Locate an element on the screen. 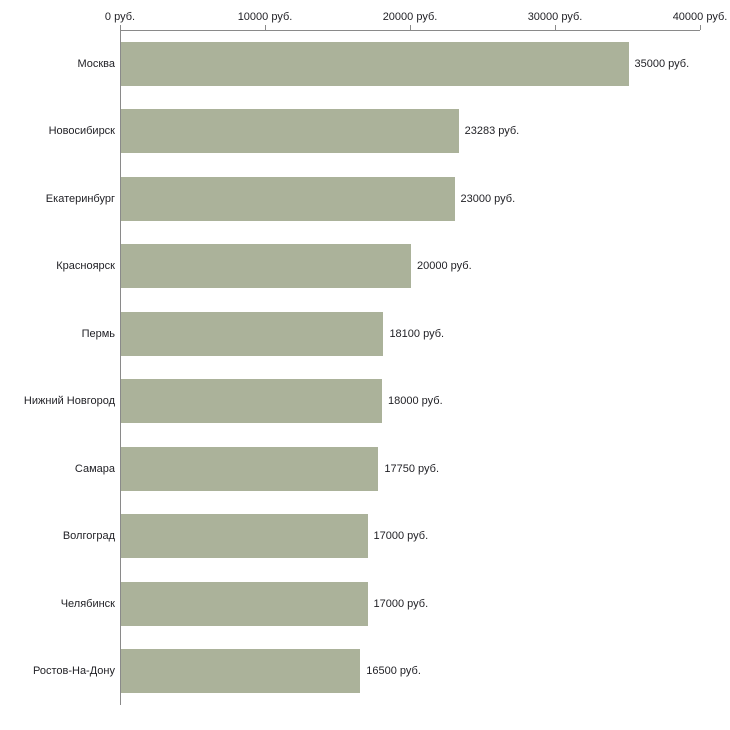 This screenshot has height=730, width=730. y-axis-category-label: Челябинск is located at coordinates (87, 603).